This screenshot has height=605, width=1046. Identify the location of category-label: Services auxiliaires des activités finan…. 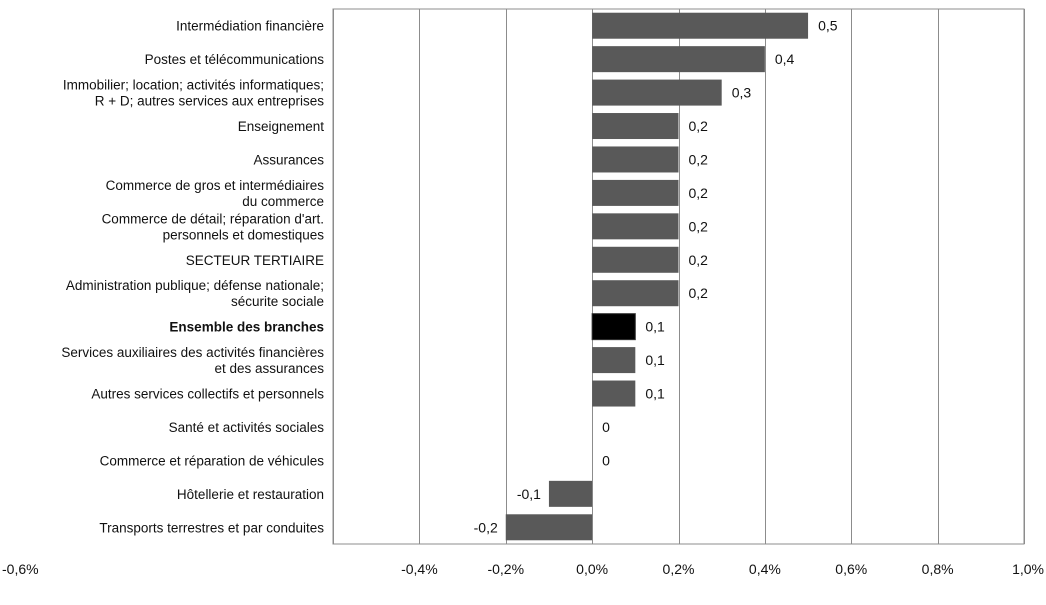
(192, 360).